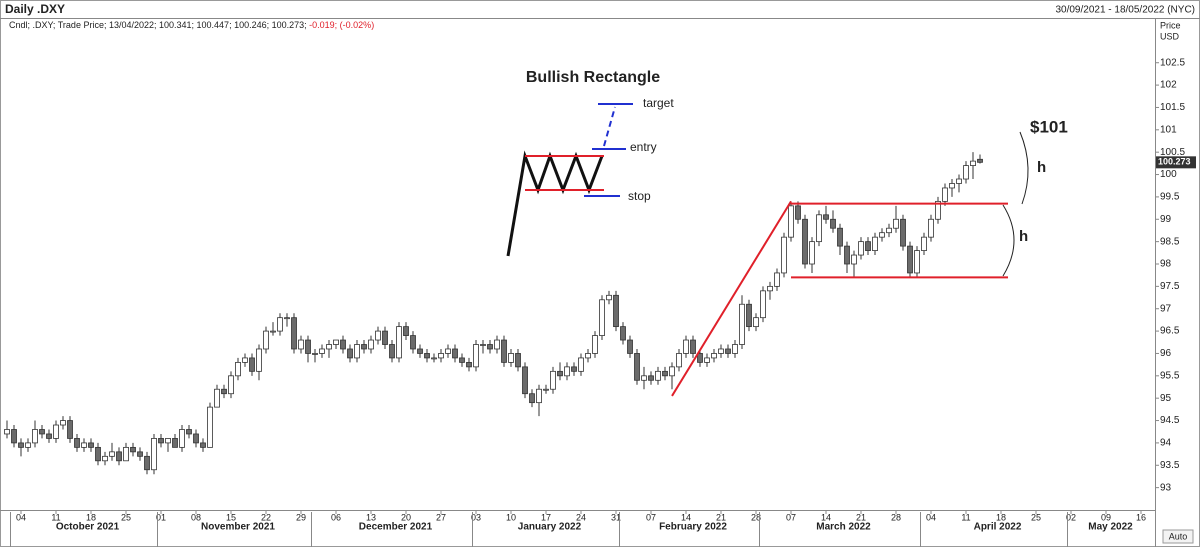 This screenshot has width=1200, height=547. Describe the element at coordinates (476, 517) in the screenshot. I see `x-tick-label: 03` at that location.